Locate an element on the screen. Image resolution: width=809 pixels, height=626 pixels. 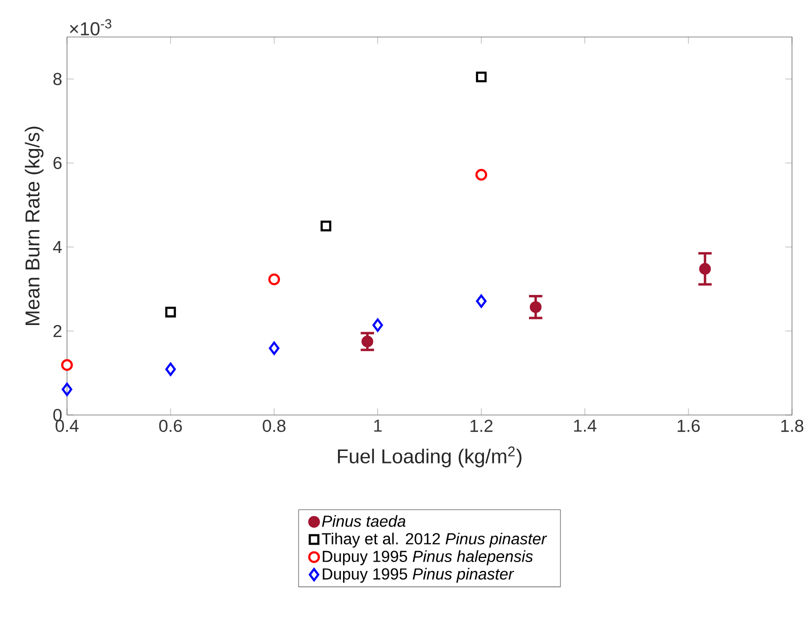
y-tick-label: 2 is located at coordinates (58, 331).